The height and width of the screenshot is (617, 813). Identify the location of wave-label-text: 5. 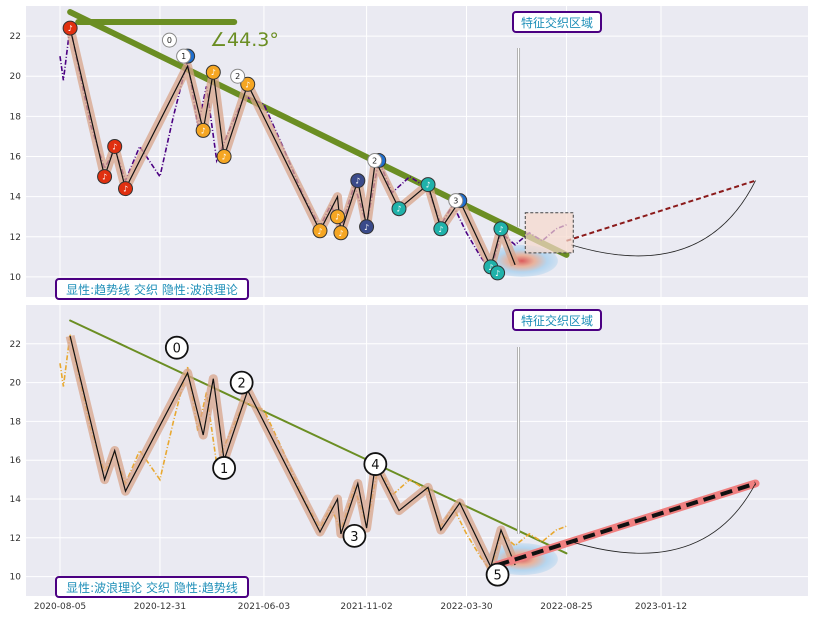
(497, 576).